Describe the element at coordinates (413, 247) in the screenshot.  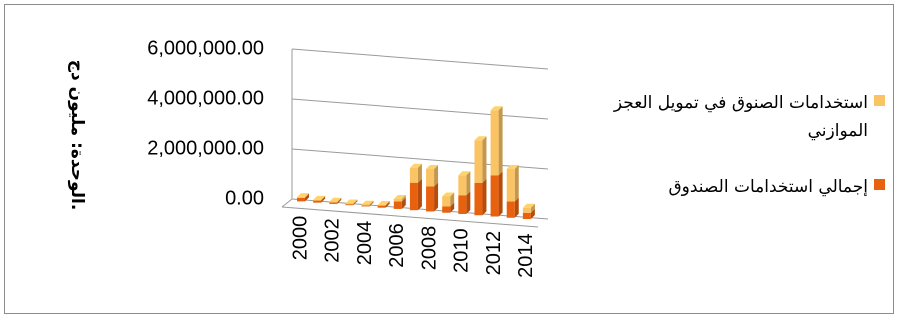
I see `x-axis-tick-labels: 2000 2002 2004 2006 2008 2010 2012 2014` at that location.